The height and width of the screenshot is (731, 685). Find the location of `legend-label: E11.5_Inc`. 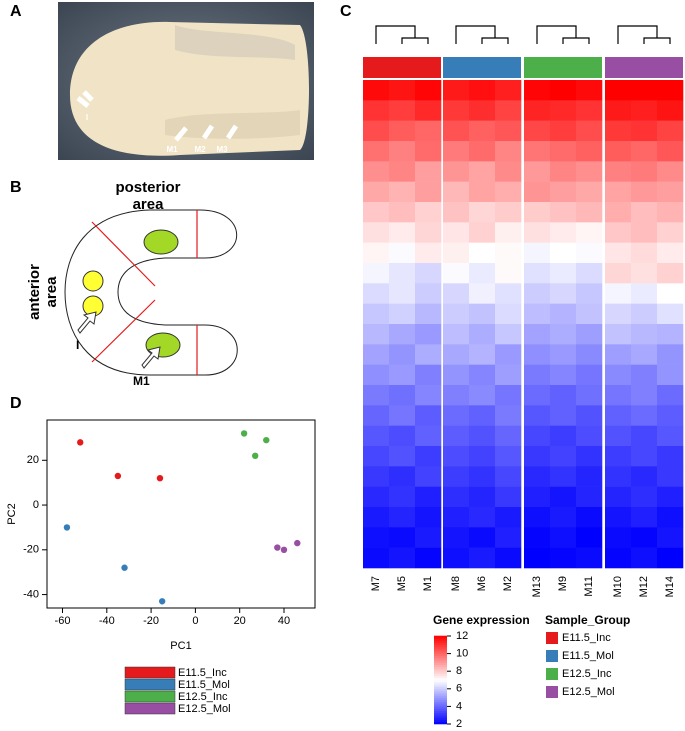

legend-label: E11.5_Inc is located at coordinates (202, 673).